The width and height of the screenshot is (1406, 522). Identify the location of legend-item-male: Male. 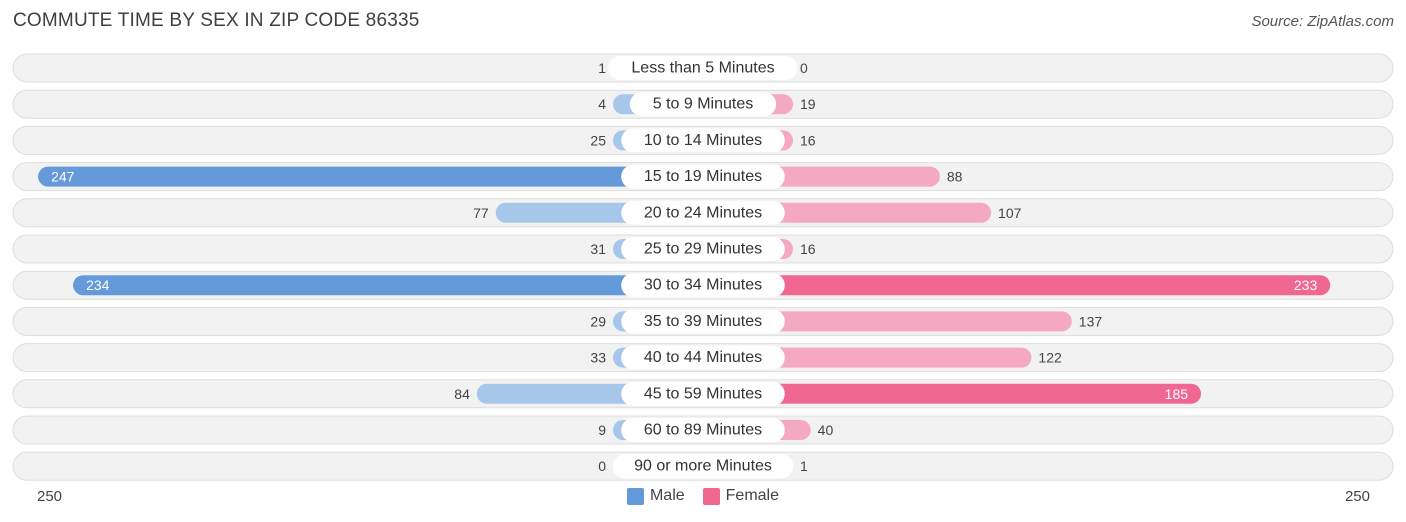
(655, 496).